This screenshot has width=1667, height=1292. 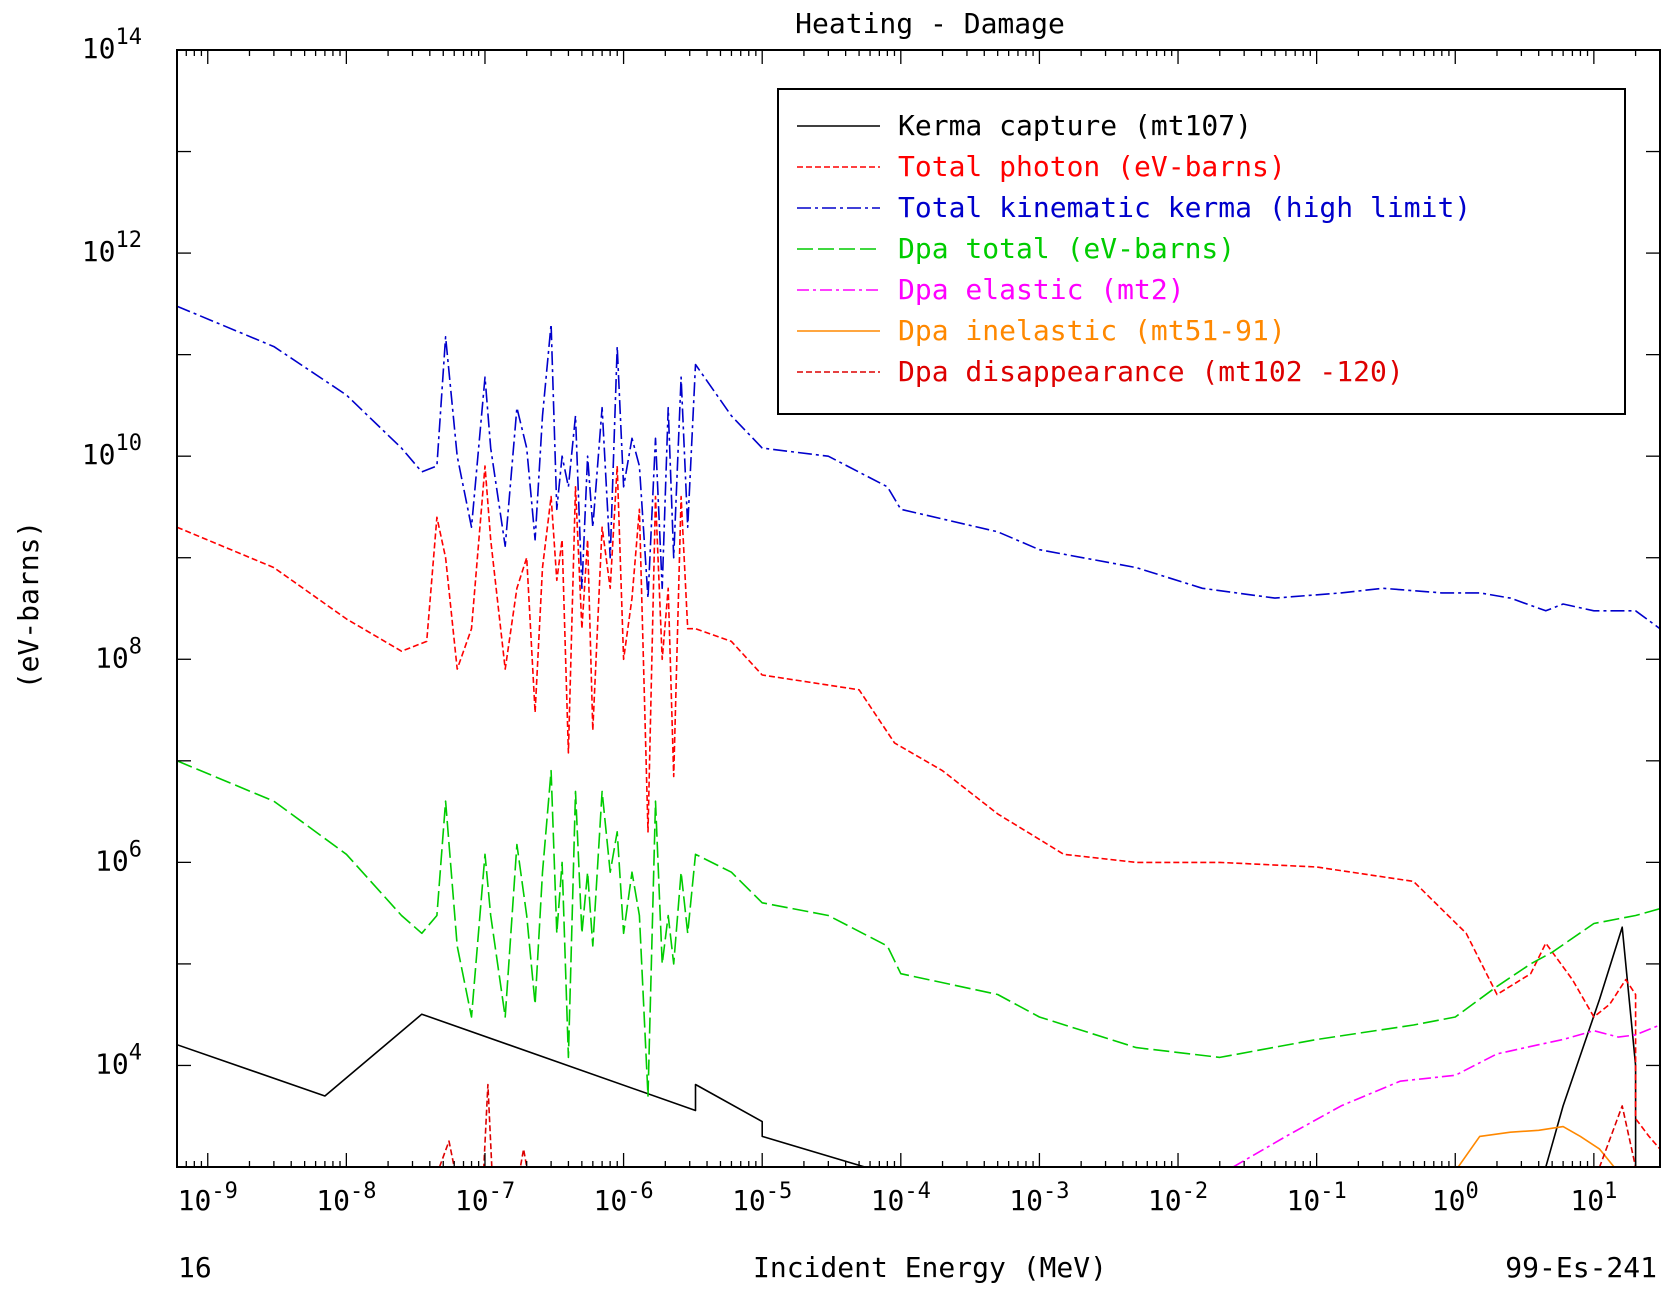 I want to click on legend-label: Total photon (eV-barns), so click(x=1092, y=166).